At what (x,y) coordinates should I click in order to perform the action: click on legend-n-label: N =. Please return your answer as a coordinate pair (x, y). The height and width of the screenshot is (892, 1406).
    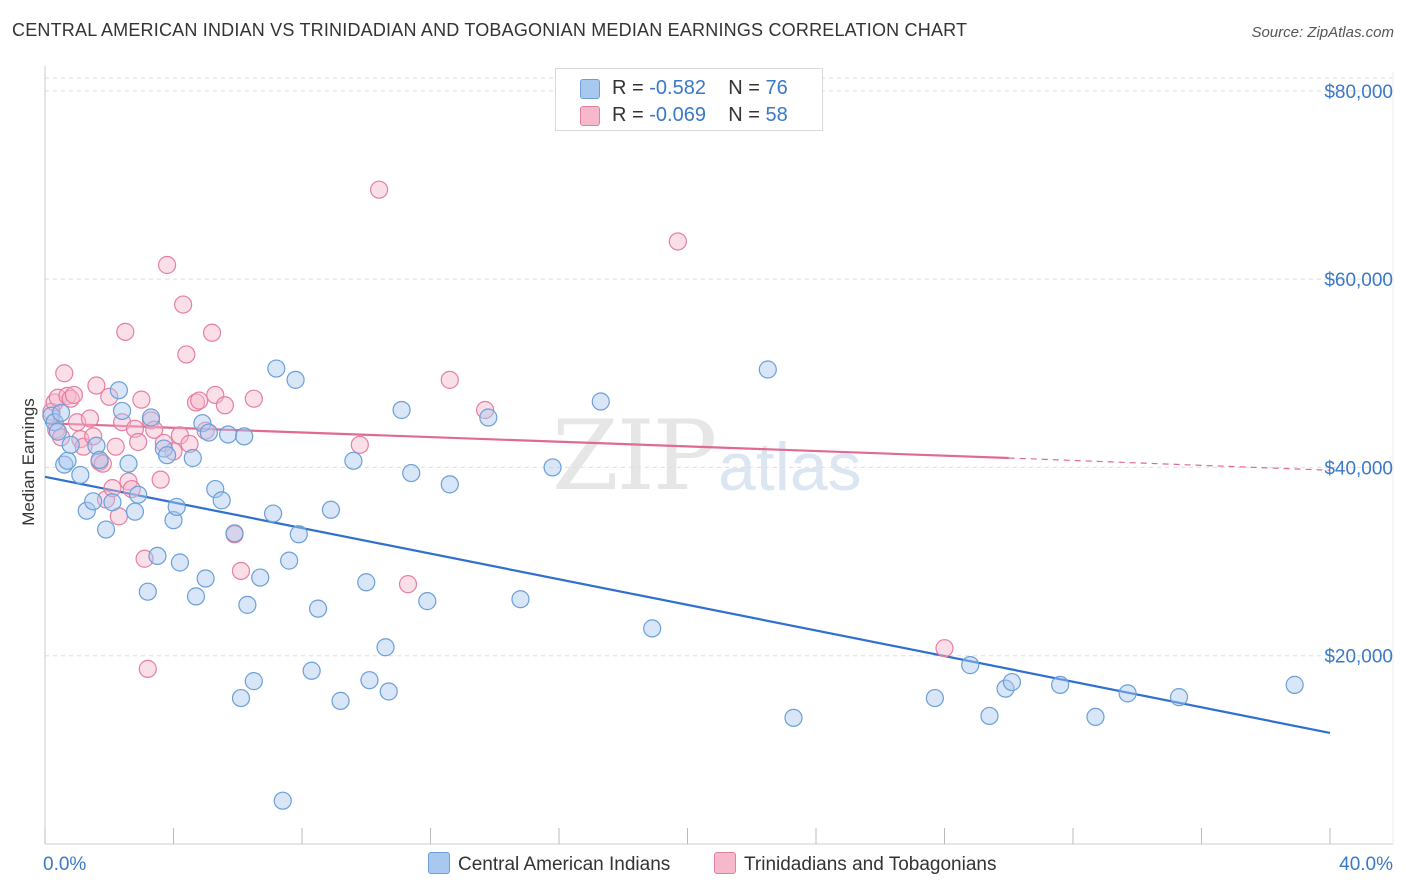
    Looking at the image, I should click on (744, 115).